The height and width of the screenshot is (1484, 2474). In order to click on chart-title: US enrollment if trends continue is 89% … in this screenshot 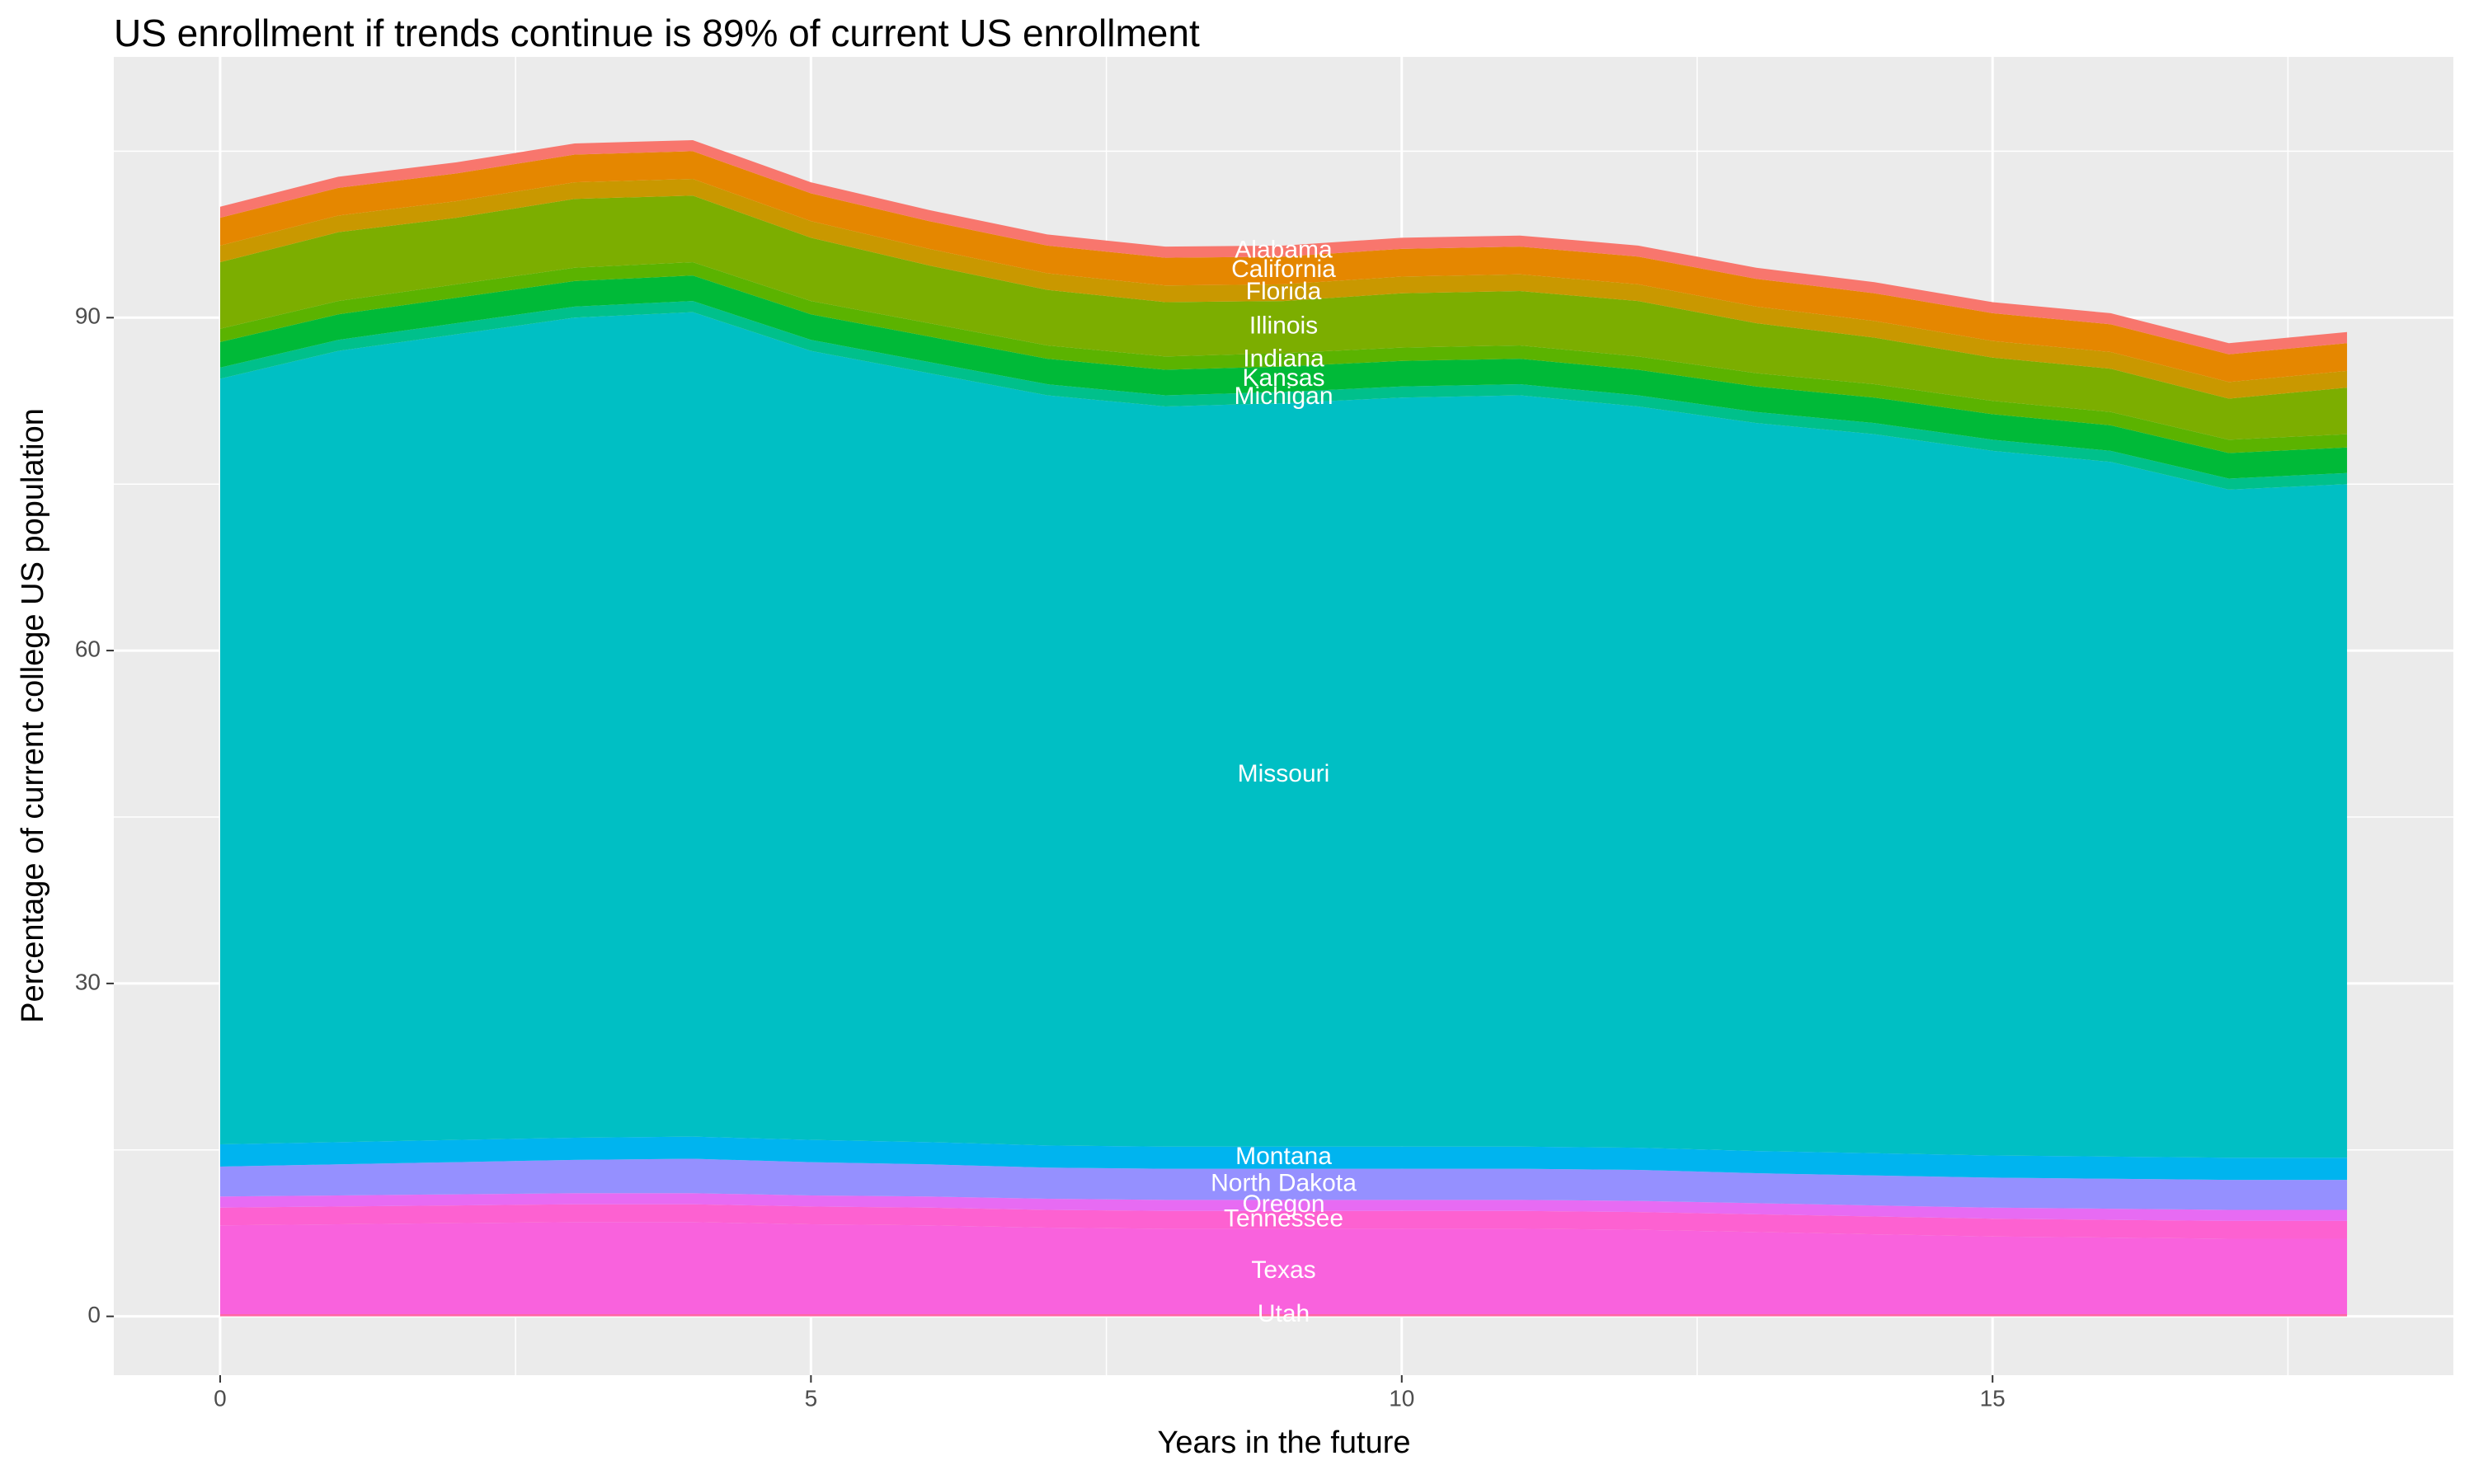, I will do `click(657, 33)`.